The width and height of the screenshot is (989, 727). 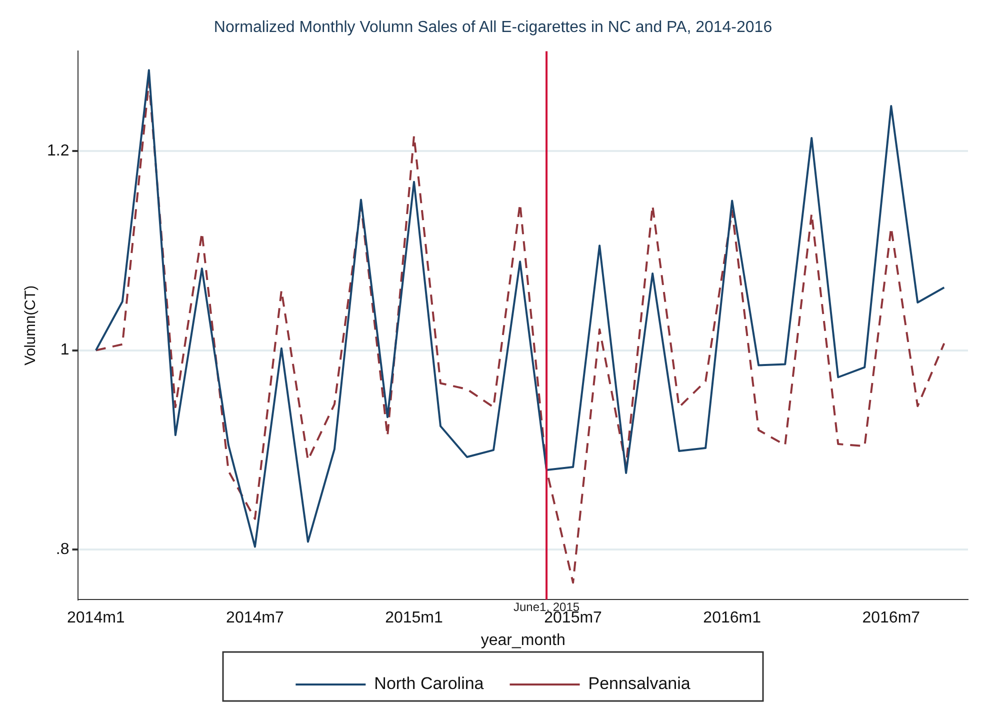 What do you see at coordinates (63, 549) in the screenshot?
I see `y-tick-label: .8` at bounding box center [63, 549].